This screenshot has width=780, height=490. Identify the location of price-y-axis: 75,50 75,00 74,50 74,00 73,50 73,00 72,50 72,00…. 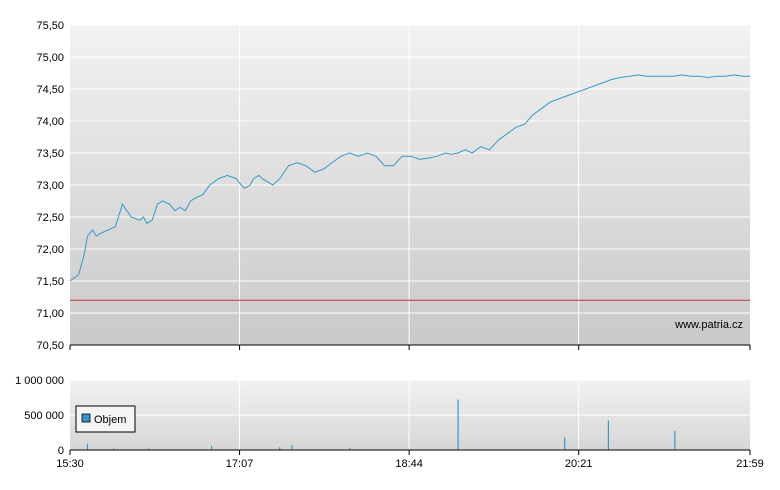
(50, 186).